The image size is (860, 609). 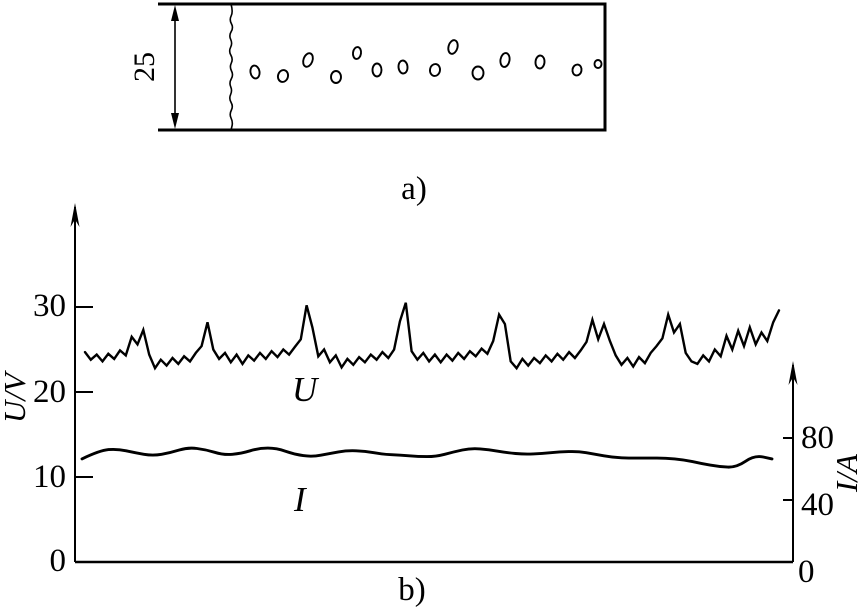 What do you see at coordinates (817, 505) in the screenshot?
I see `right-axis-tick-40: 40` at bounding box center [817, 505].